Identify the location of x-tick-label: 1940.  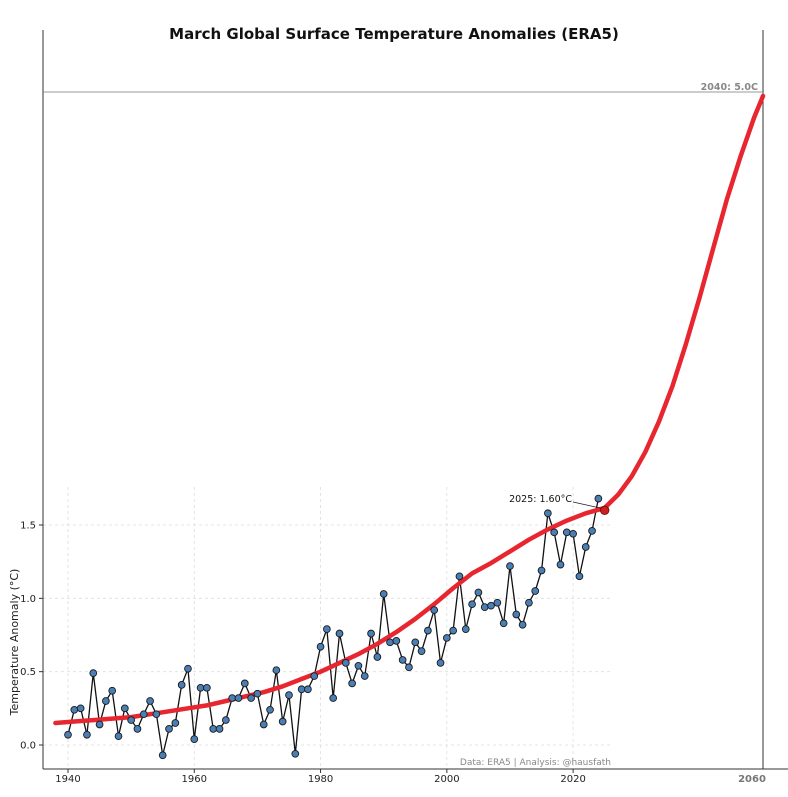
(67, 779).